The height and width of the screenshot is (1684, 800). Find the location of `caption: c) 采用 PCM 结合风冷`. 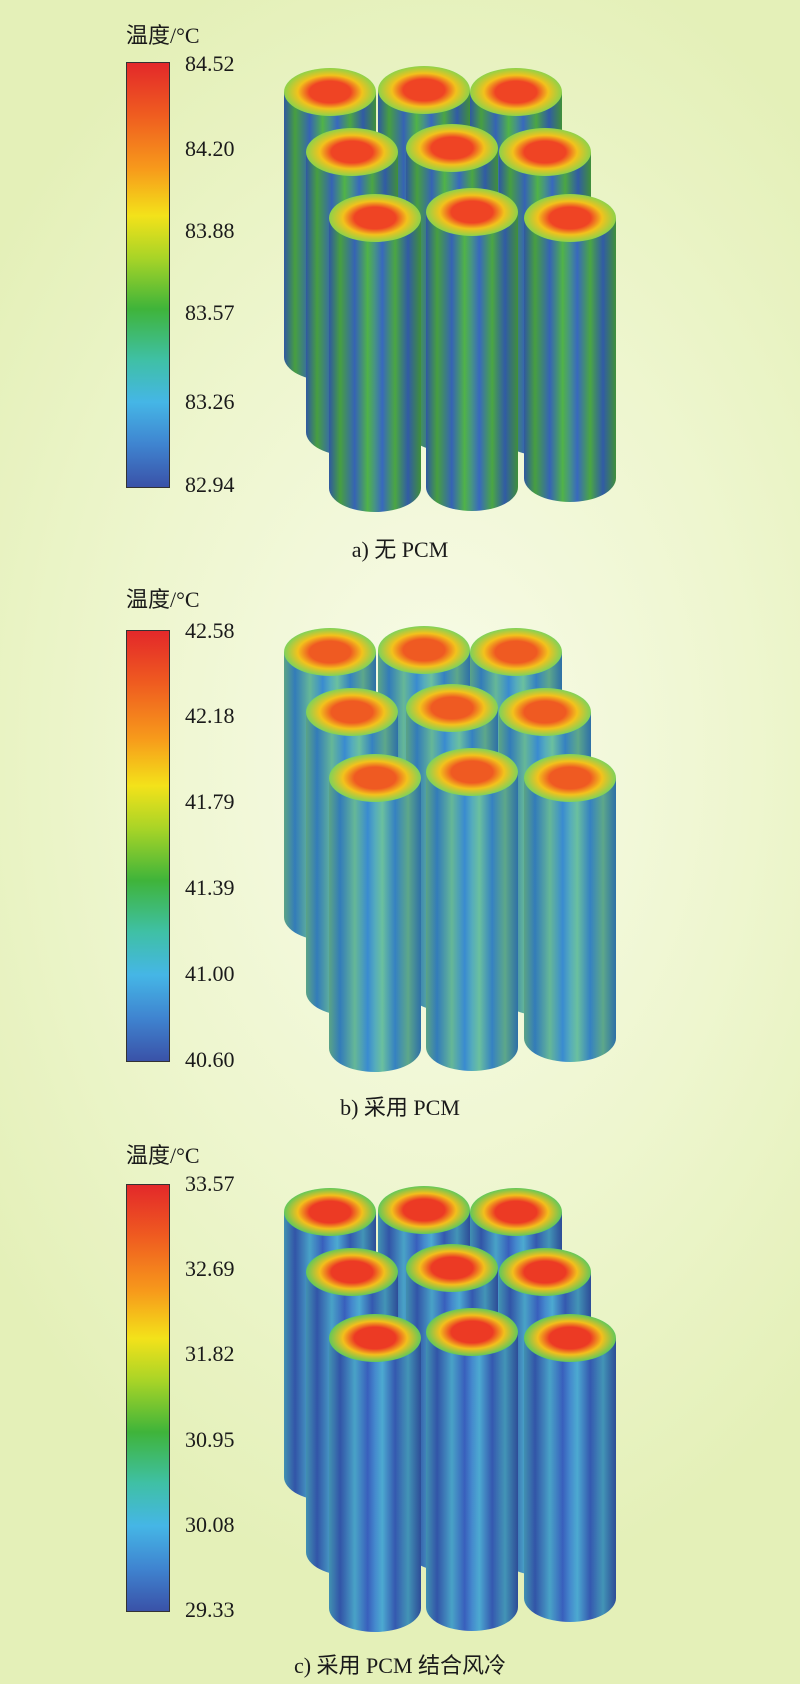

caption: c) 采用 PCM 结合风冷 is located at coordinates (400, 1665).